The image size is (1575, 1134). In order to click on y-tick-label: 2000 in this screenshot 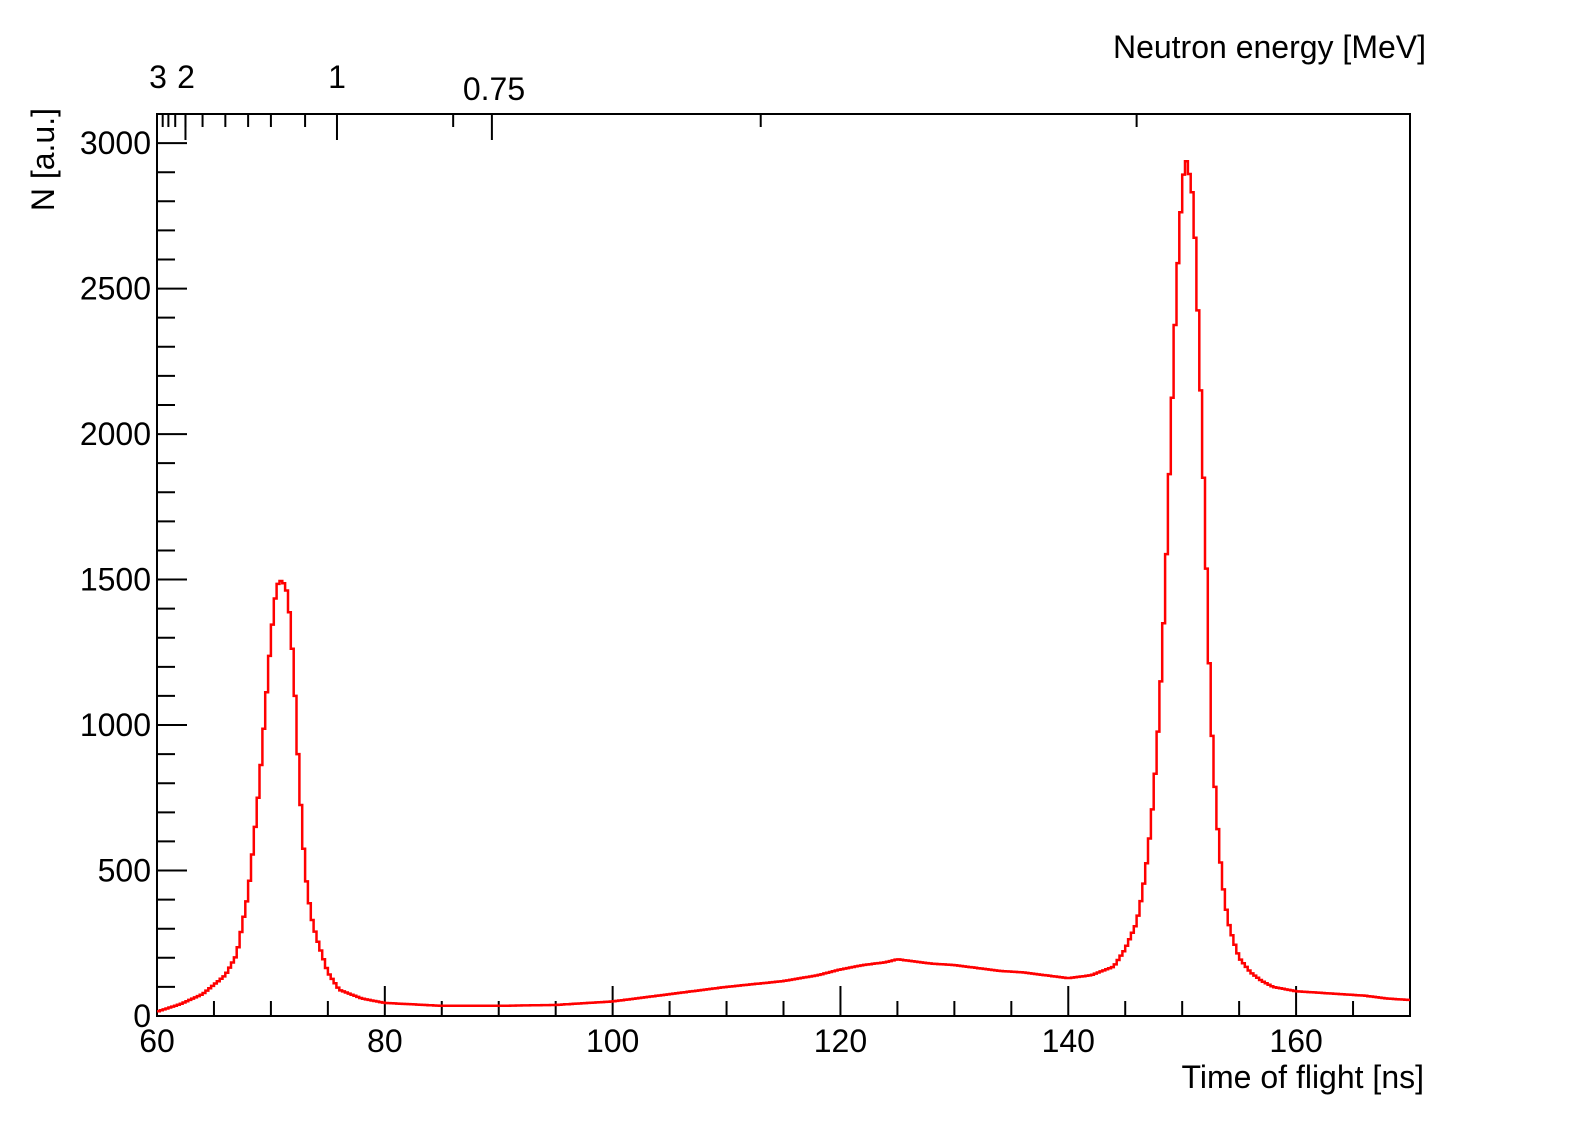, I will do `click(115, 434)`.